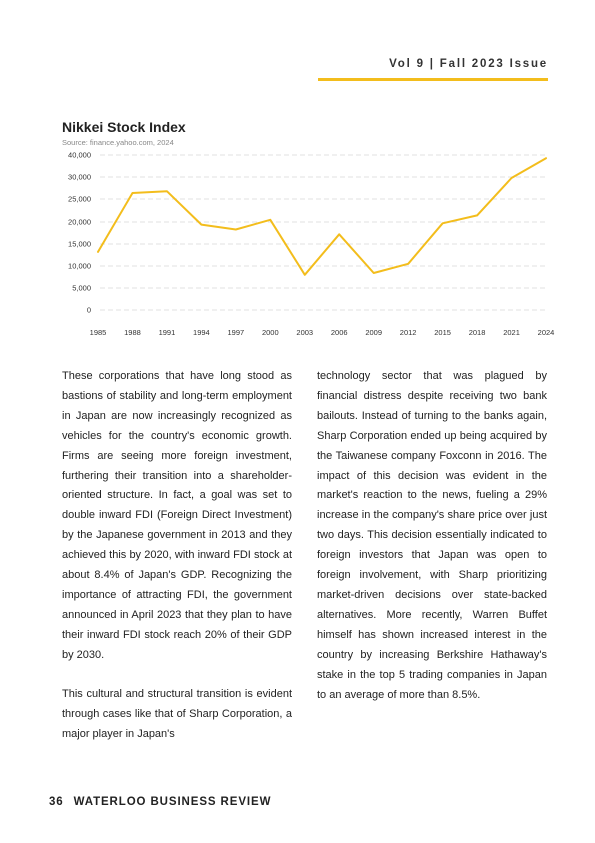 This screenshot has width=595, height=843. I want to click on x-tick-label: 1988, so click(132, 332).